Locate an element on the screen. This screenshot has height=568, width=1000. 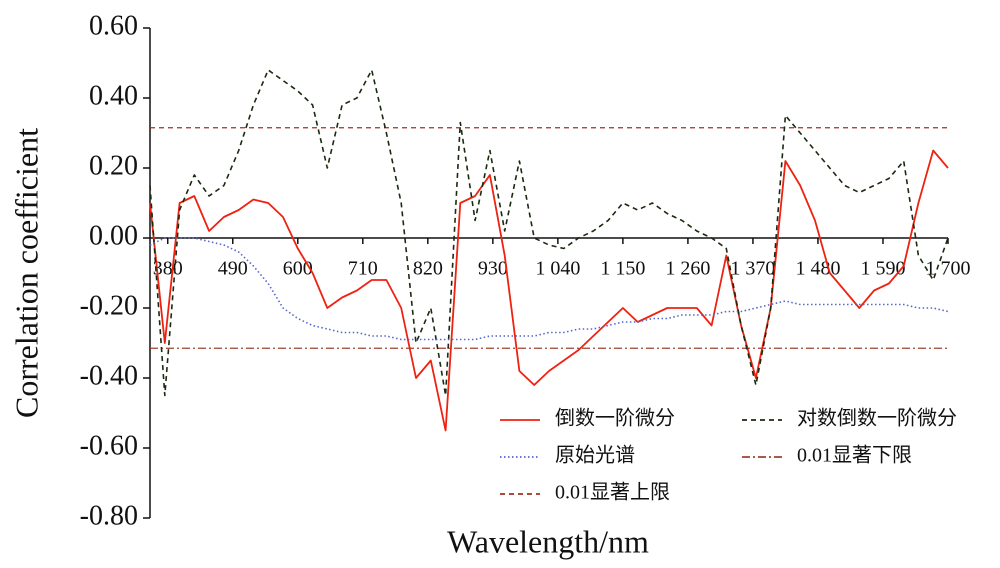
x-tick-label: 1 590 is located at coordinates (882, 269).